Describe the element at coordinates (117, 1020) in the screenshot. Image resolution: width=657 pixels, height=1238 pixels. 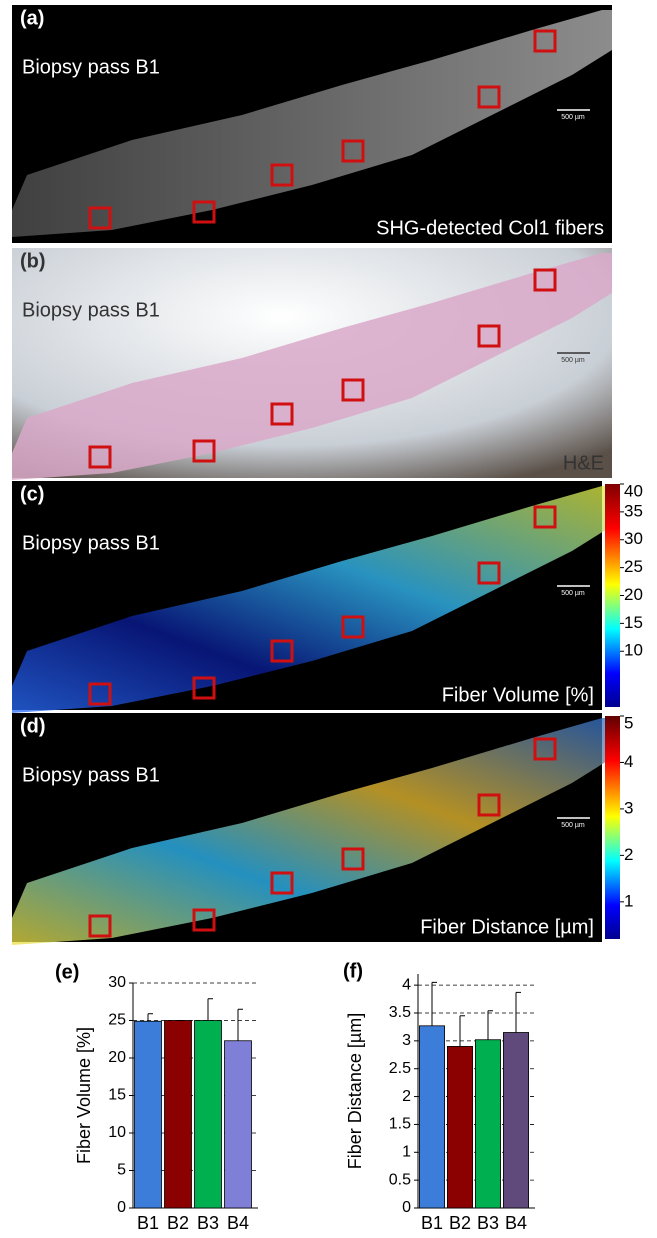
I see `y-tick-label: 25` at that location.